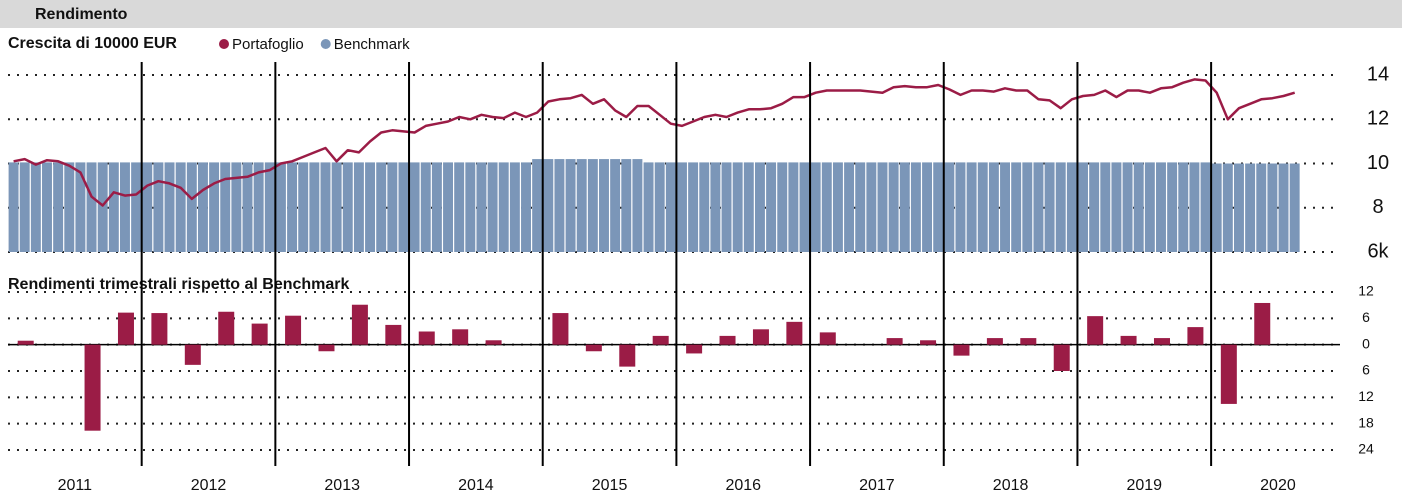 The image size is (1402, 498). Describe the element at coordinates (1378, 74) in the screenshot. I see `y-tick-label: 14` at that location.